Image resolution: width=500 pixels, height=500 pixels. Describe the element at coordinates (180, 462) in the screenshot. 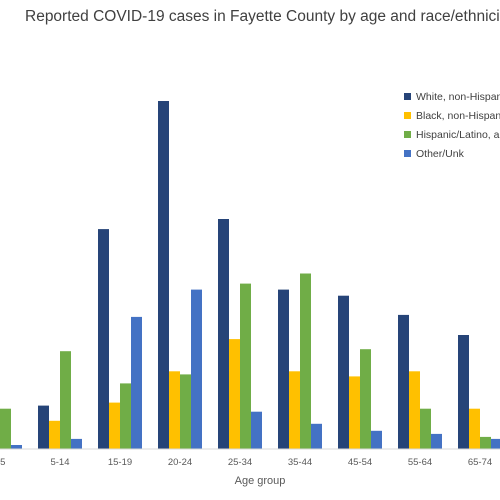

I see `x-tick-label: 20-24` at that location.